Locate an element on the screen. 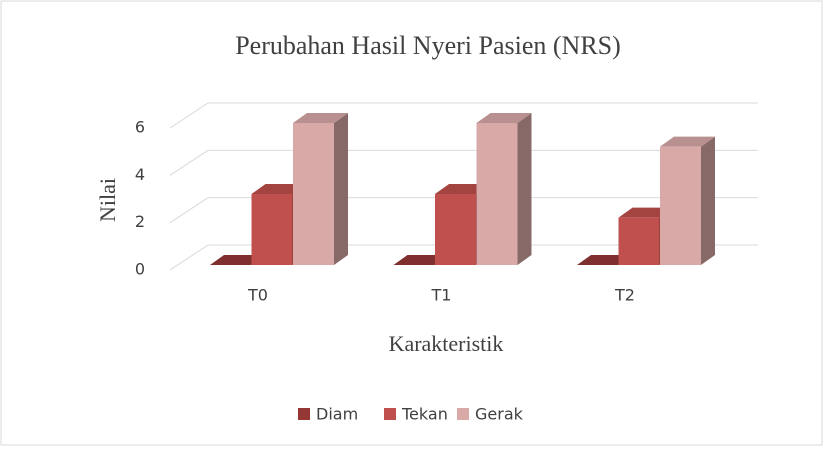  grid-line is located at coordinates (463, 115).